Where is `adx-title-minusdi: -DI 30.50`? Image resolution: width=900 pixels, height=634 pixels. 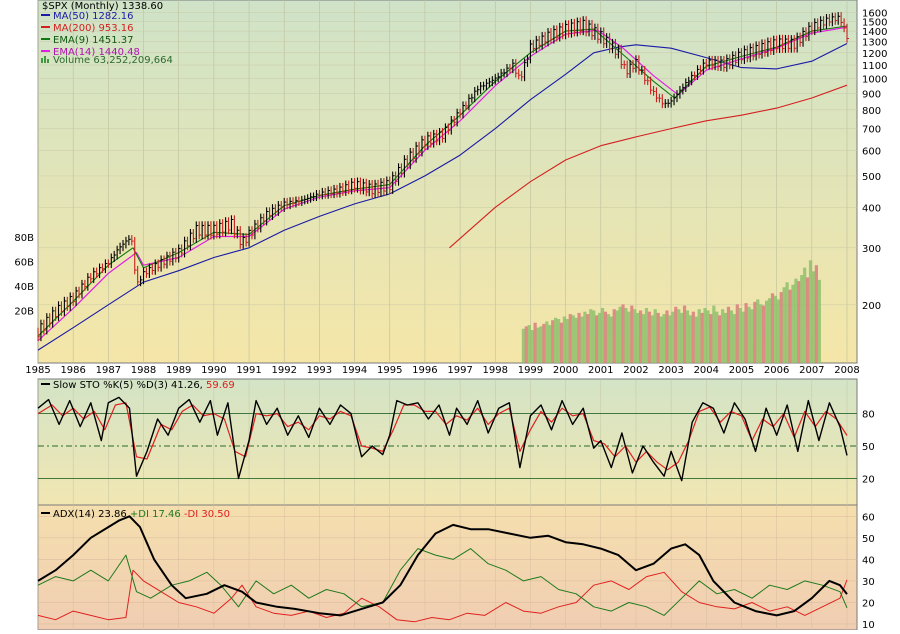 adx-title-minusdi: -DI 30.50 is located at coordinates (207, 514).